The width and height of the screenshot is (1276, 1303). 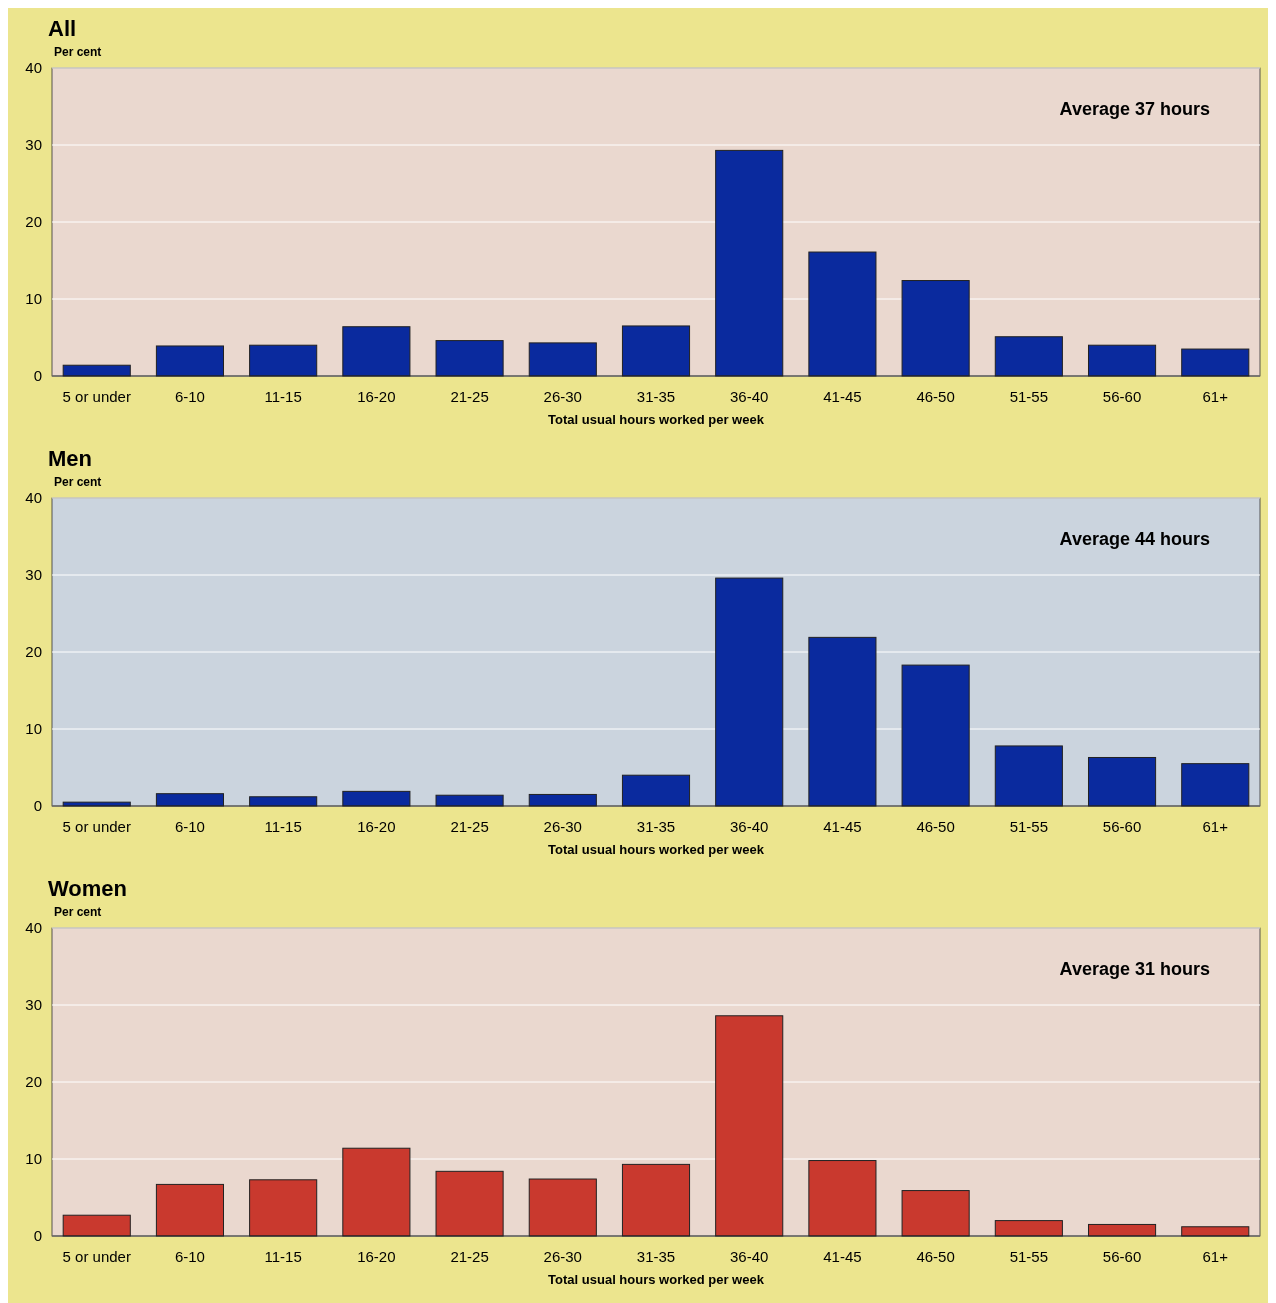 I want to click on annotation: Average 37 hours, so click(x=1134, y=109).